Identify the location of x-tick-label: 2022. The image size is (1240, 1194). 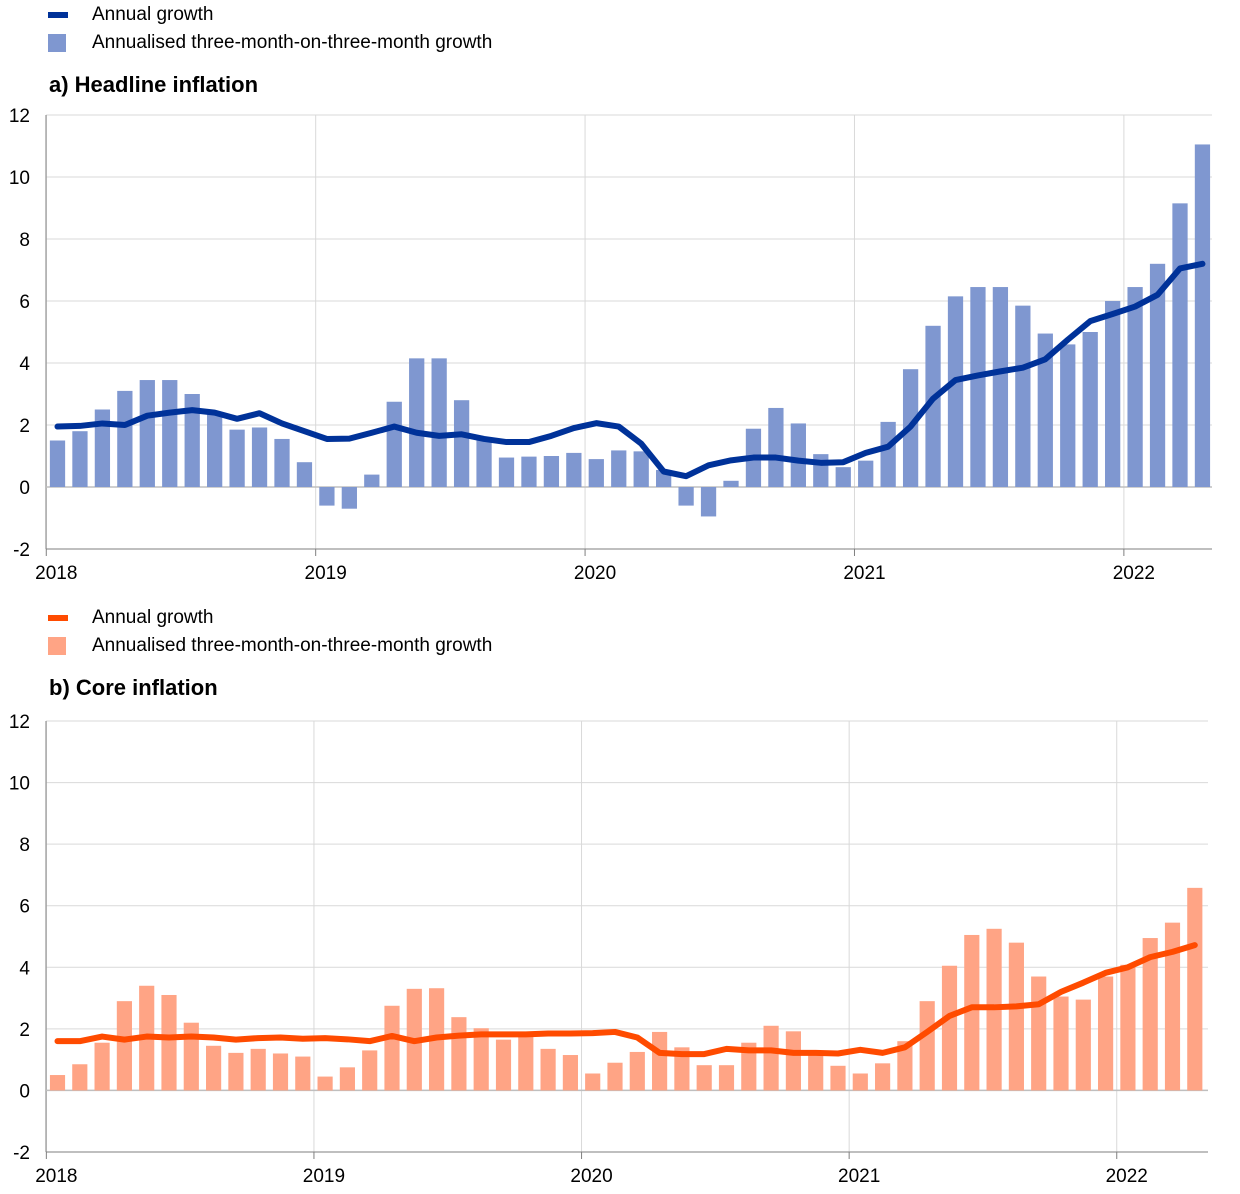
(1134, 573).